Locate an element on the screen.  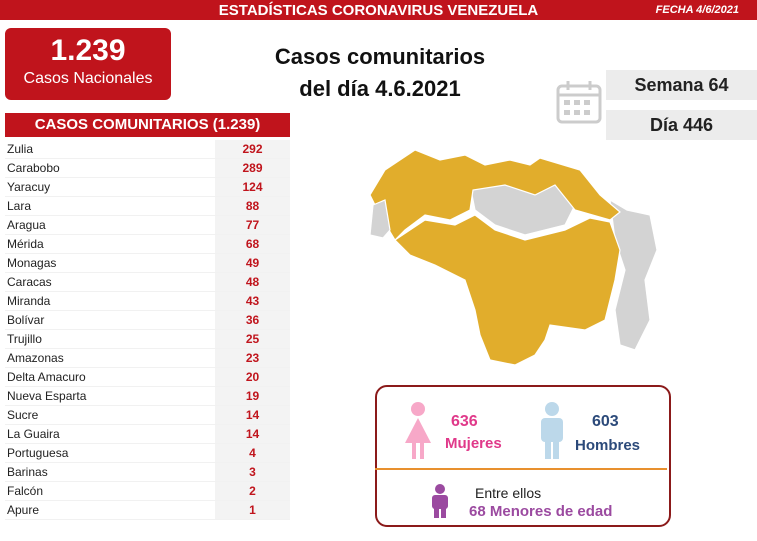
table-row: Lara 88 is located at coordinates (147, 206).